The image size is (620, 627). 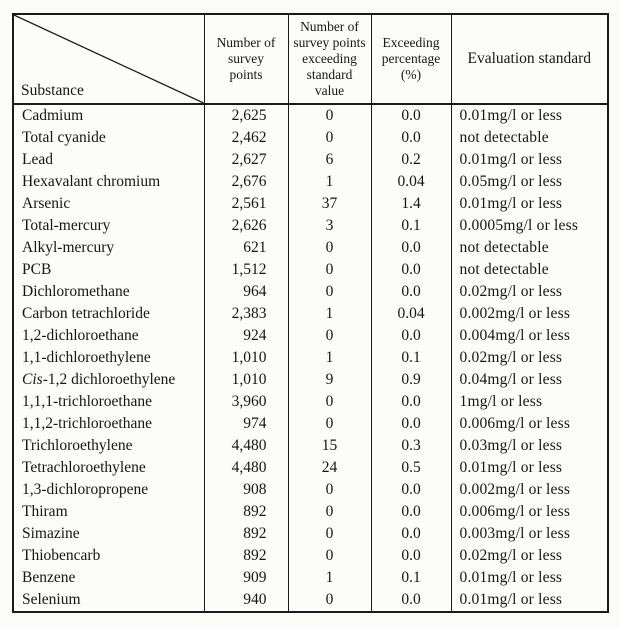 I want to click on table-row: Thiobencarb 892 0 0.0 0.02mg/l or less, so click(x=310, y=556).